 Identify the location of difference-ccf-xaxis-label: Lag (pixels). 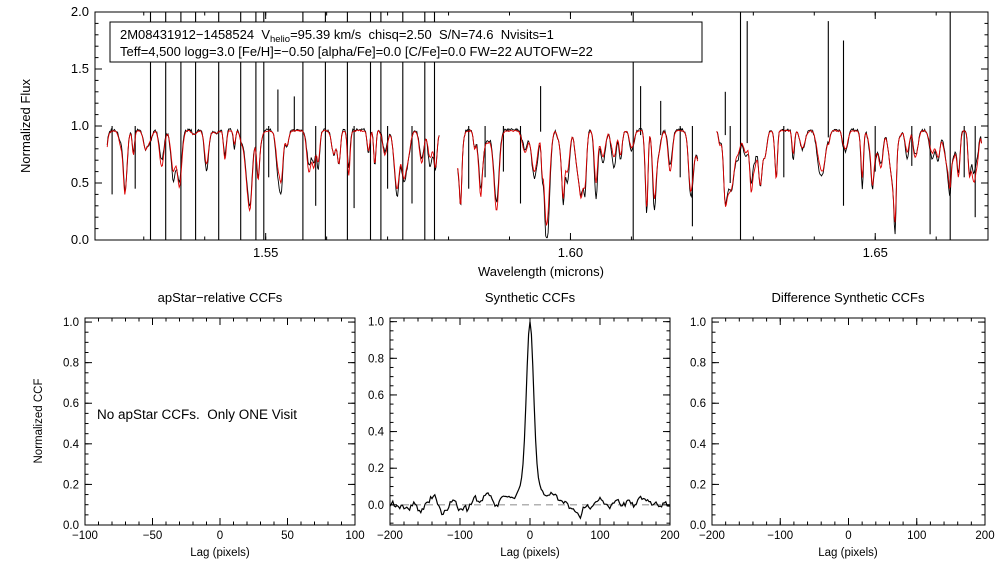
(848, 553).